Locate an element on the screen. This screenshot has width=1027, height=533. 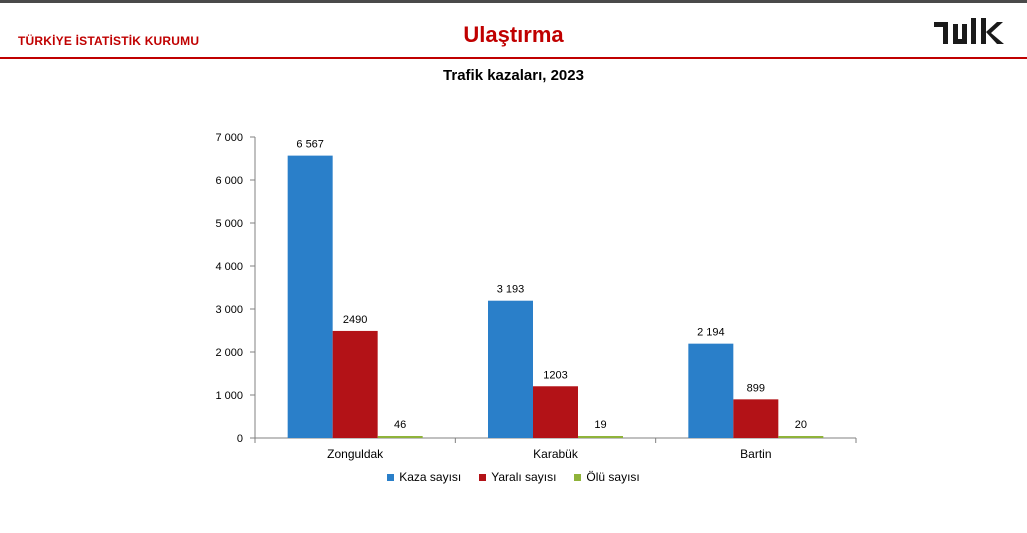
top-border is located at coordinates (513, 1).